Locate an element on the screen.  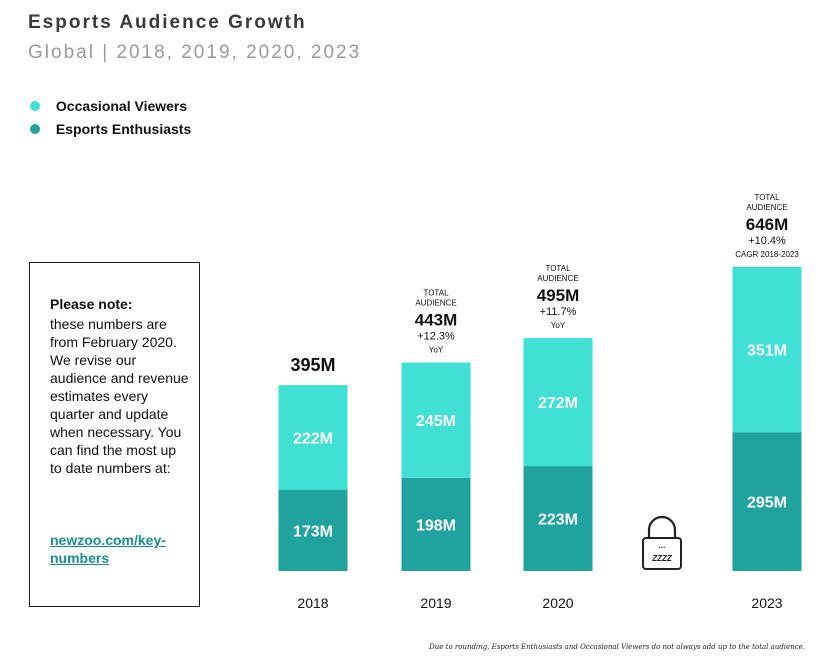
total-heading-2-2023: AUDIENCE is located at coordinates (766, 207).